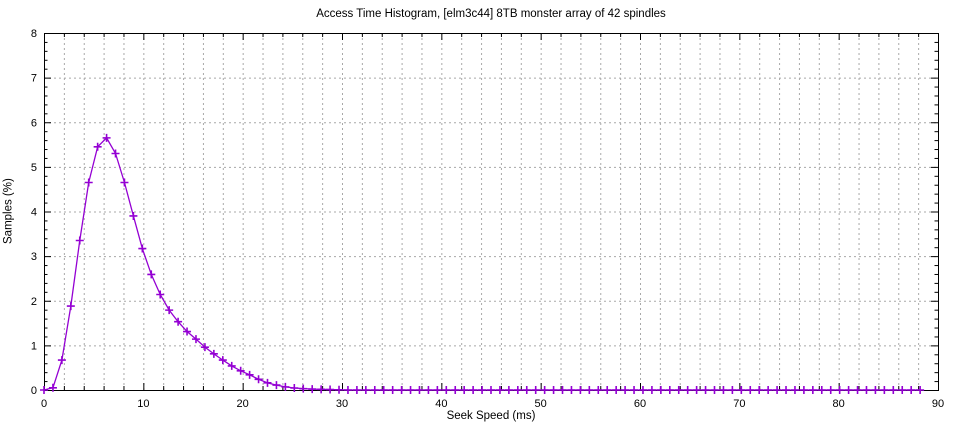 The width and height of the screenshot is (960, 432). What do you see at coordinates (34, 391) in the screenshot?
I see `y-tick-label: 0` at bounding box center [34, 391].